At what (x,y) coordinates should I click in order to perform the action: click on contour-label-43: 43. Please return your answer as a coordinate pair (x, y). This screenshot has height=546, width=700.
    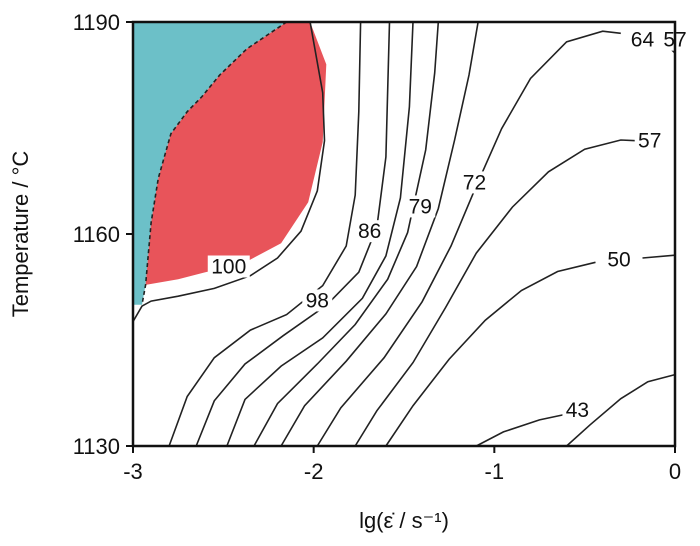
    Looking at the image, I should click on (577, 410).